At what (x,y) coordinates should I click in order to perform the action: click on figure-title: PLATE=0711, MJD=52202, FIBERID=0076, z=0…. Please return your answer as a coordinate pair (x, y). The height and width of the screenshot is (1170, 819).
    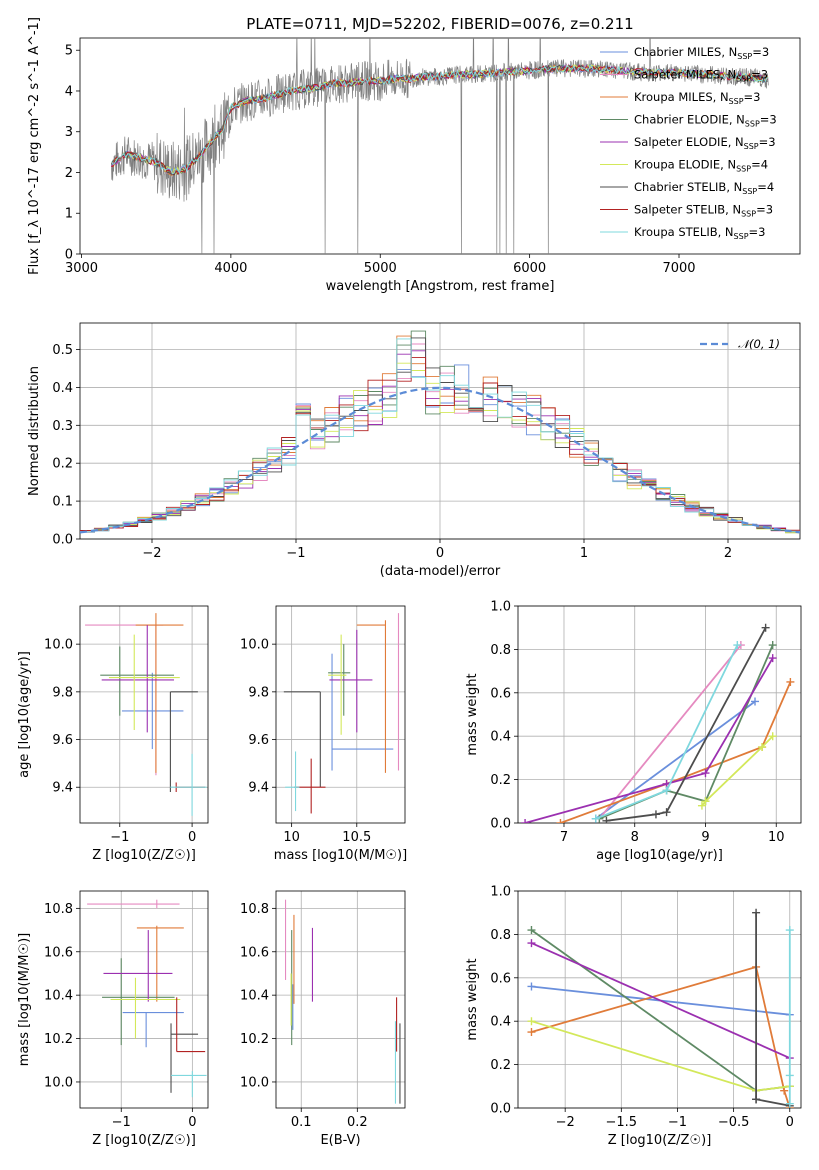
    Looking at the image, I should click on (439, 24).